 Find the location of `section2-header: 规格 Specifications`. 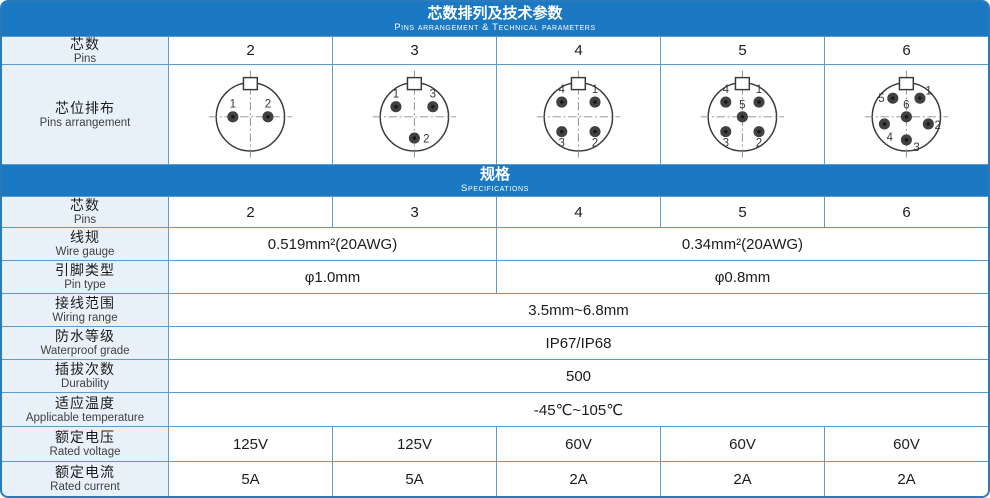

section2-header: 规格 Specifications is located at coordinates (495, 180).